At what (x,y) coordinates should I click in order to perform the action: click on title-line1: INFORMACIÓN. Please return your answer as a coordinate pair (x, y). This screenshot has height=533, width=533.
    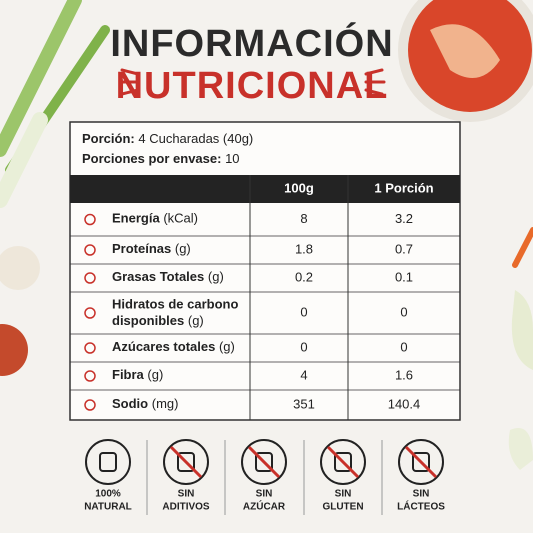
    Looking at the image, I should click on (251, 43).